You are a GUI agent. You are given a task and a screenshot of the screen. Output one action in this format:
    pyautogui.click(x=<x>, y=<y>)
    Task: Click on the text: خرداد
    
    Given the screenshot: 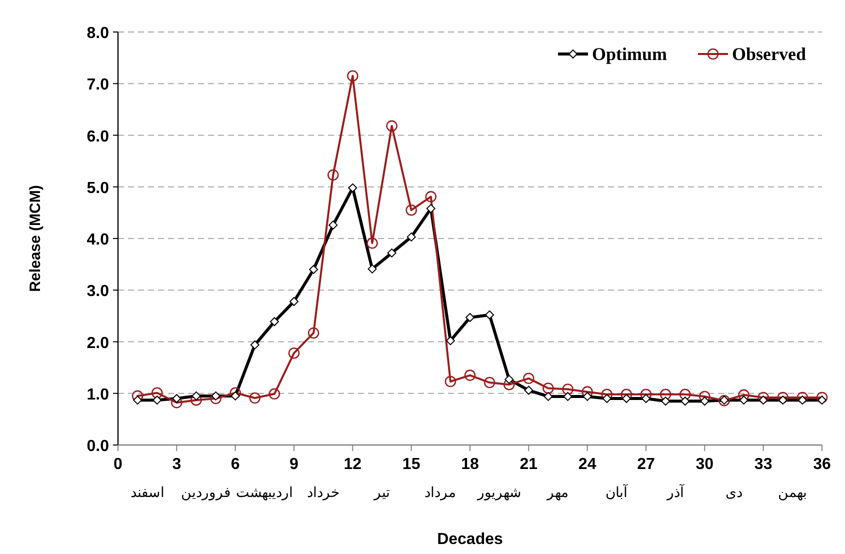 What is the action you would take?
    pyautogui.click(x=323, y=493)
    